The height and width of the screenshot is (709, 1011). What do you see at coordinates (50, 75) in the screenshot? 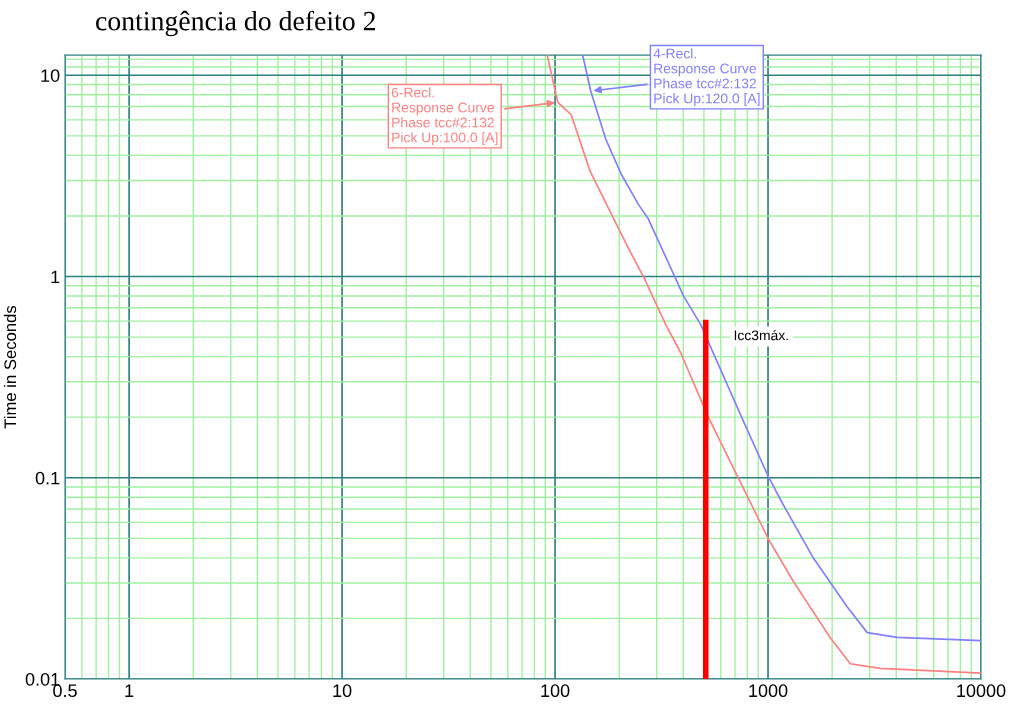
I see `y-tick-label: 10` at bounding box center [50, 75].